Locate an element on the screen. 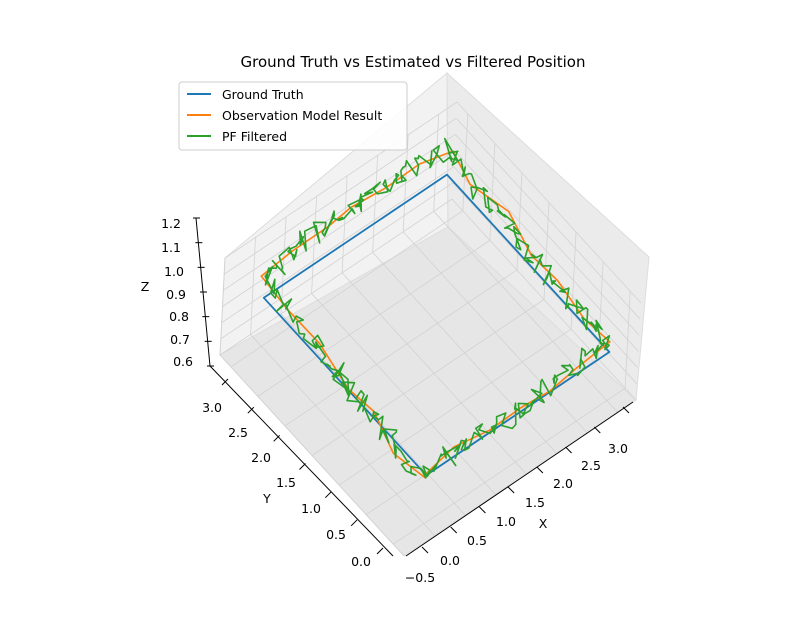 Image resolution: width=808 pixels, height=629 pixels. legend-box is located at coordinates (293, 116).